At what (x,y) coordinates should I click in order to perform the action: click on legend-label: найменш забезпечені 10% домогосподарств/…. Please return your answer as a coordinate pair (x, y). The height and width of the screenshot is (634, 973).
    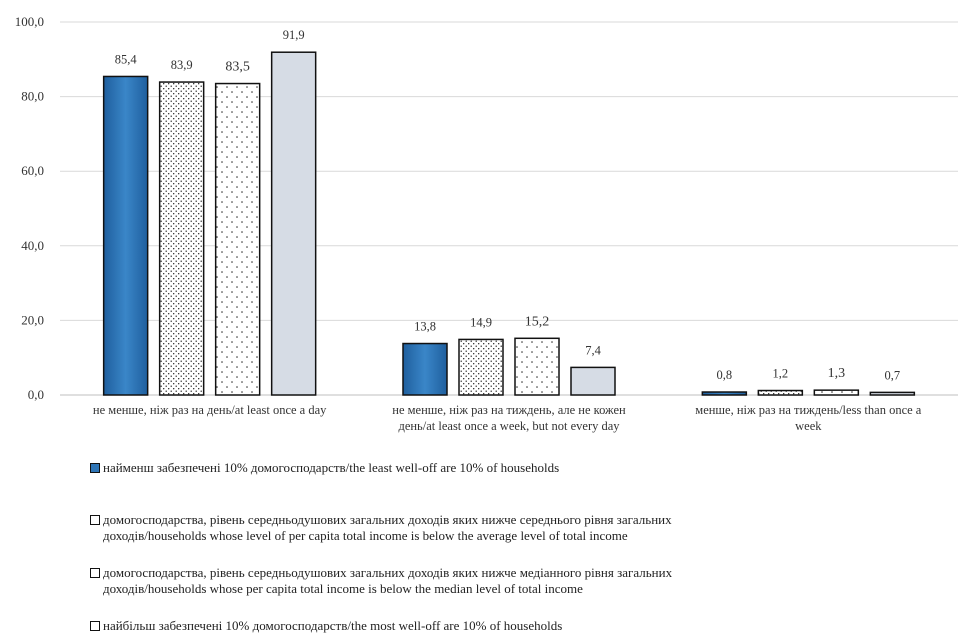
    Looking at the image, I should click on (331, 468).